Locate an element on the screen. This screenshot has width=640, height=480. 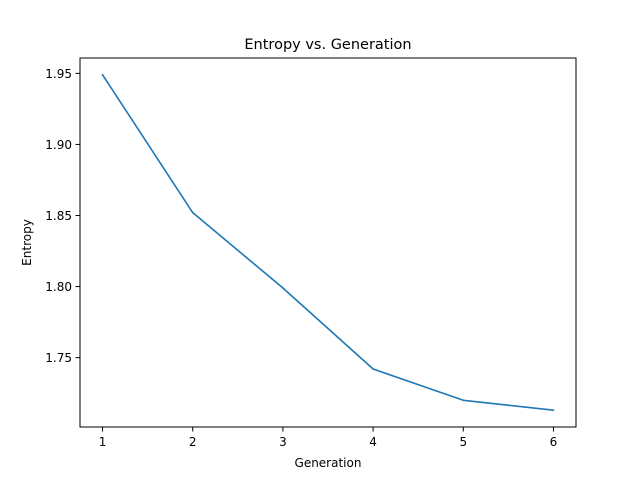
y-tick-label: 1.90 is located at coordinates (58, 145).